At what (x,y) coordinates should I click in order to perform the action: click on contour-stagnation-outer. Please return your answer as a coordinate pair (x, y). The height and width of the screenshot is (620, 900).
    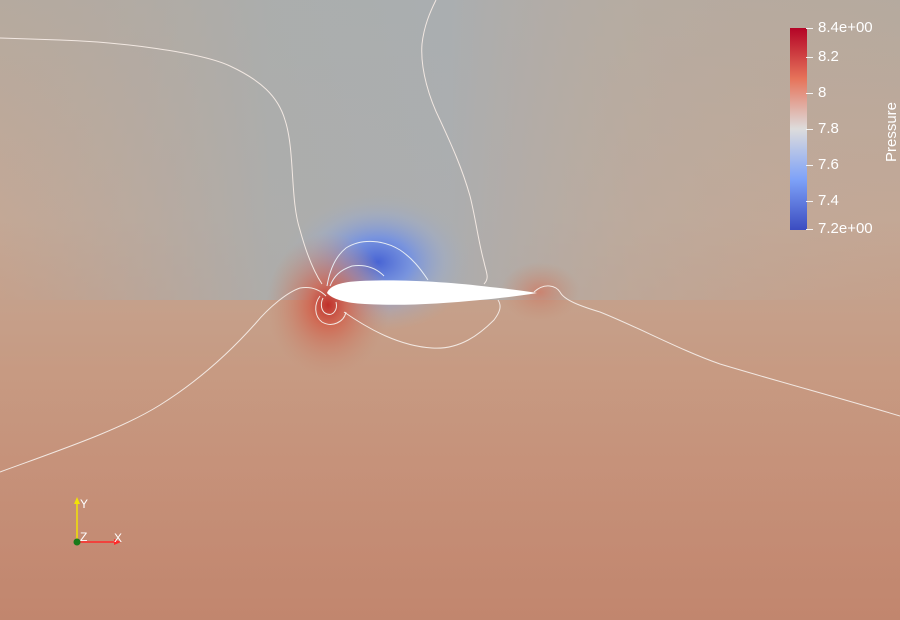
    Looking at the image, I should click on (331, 310).